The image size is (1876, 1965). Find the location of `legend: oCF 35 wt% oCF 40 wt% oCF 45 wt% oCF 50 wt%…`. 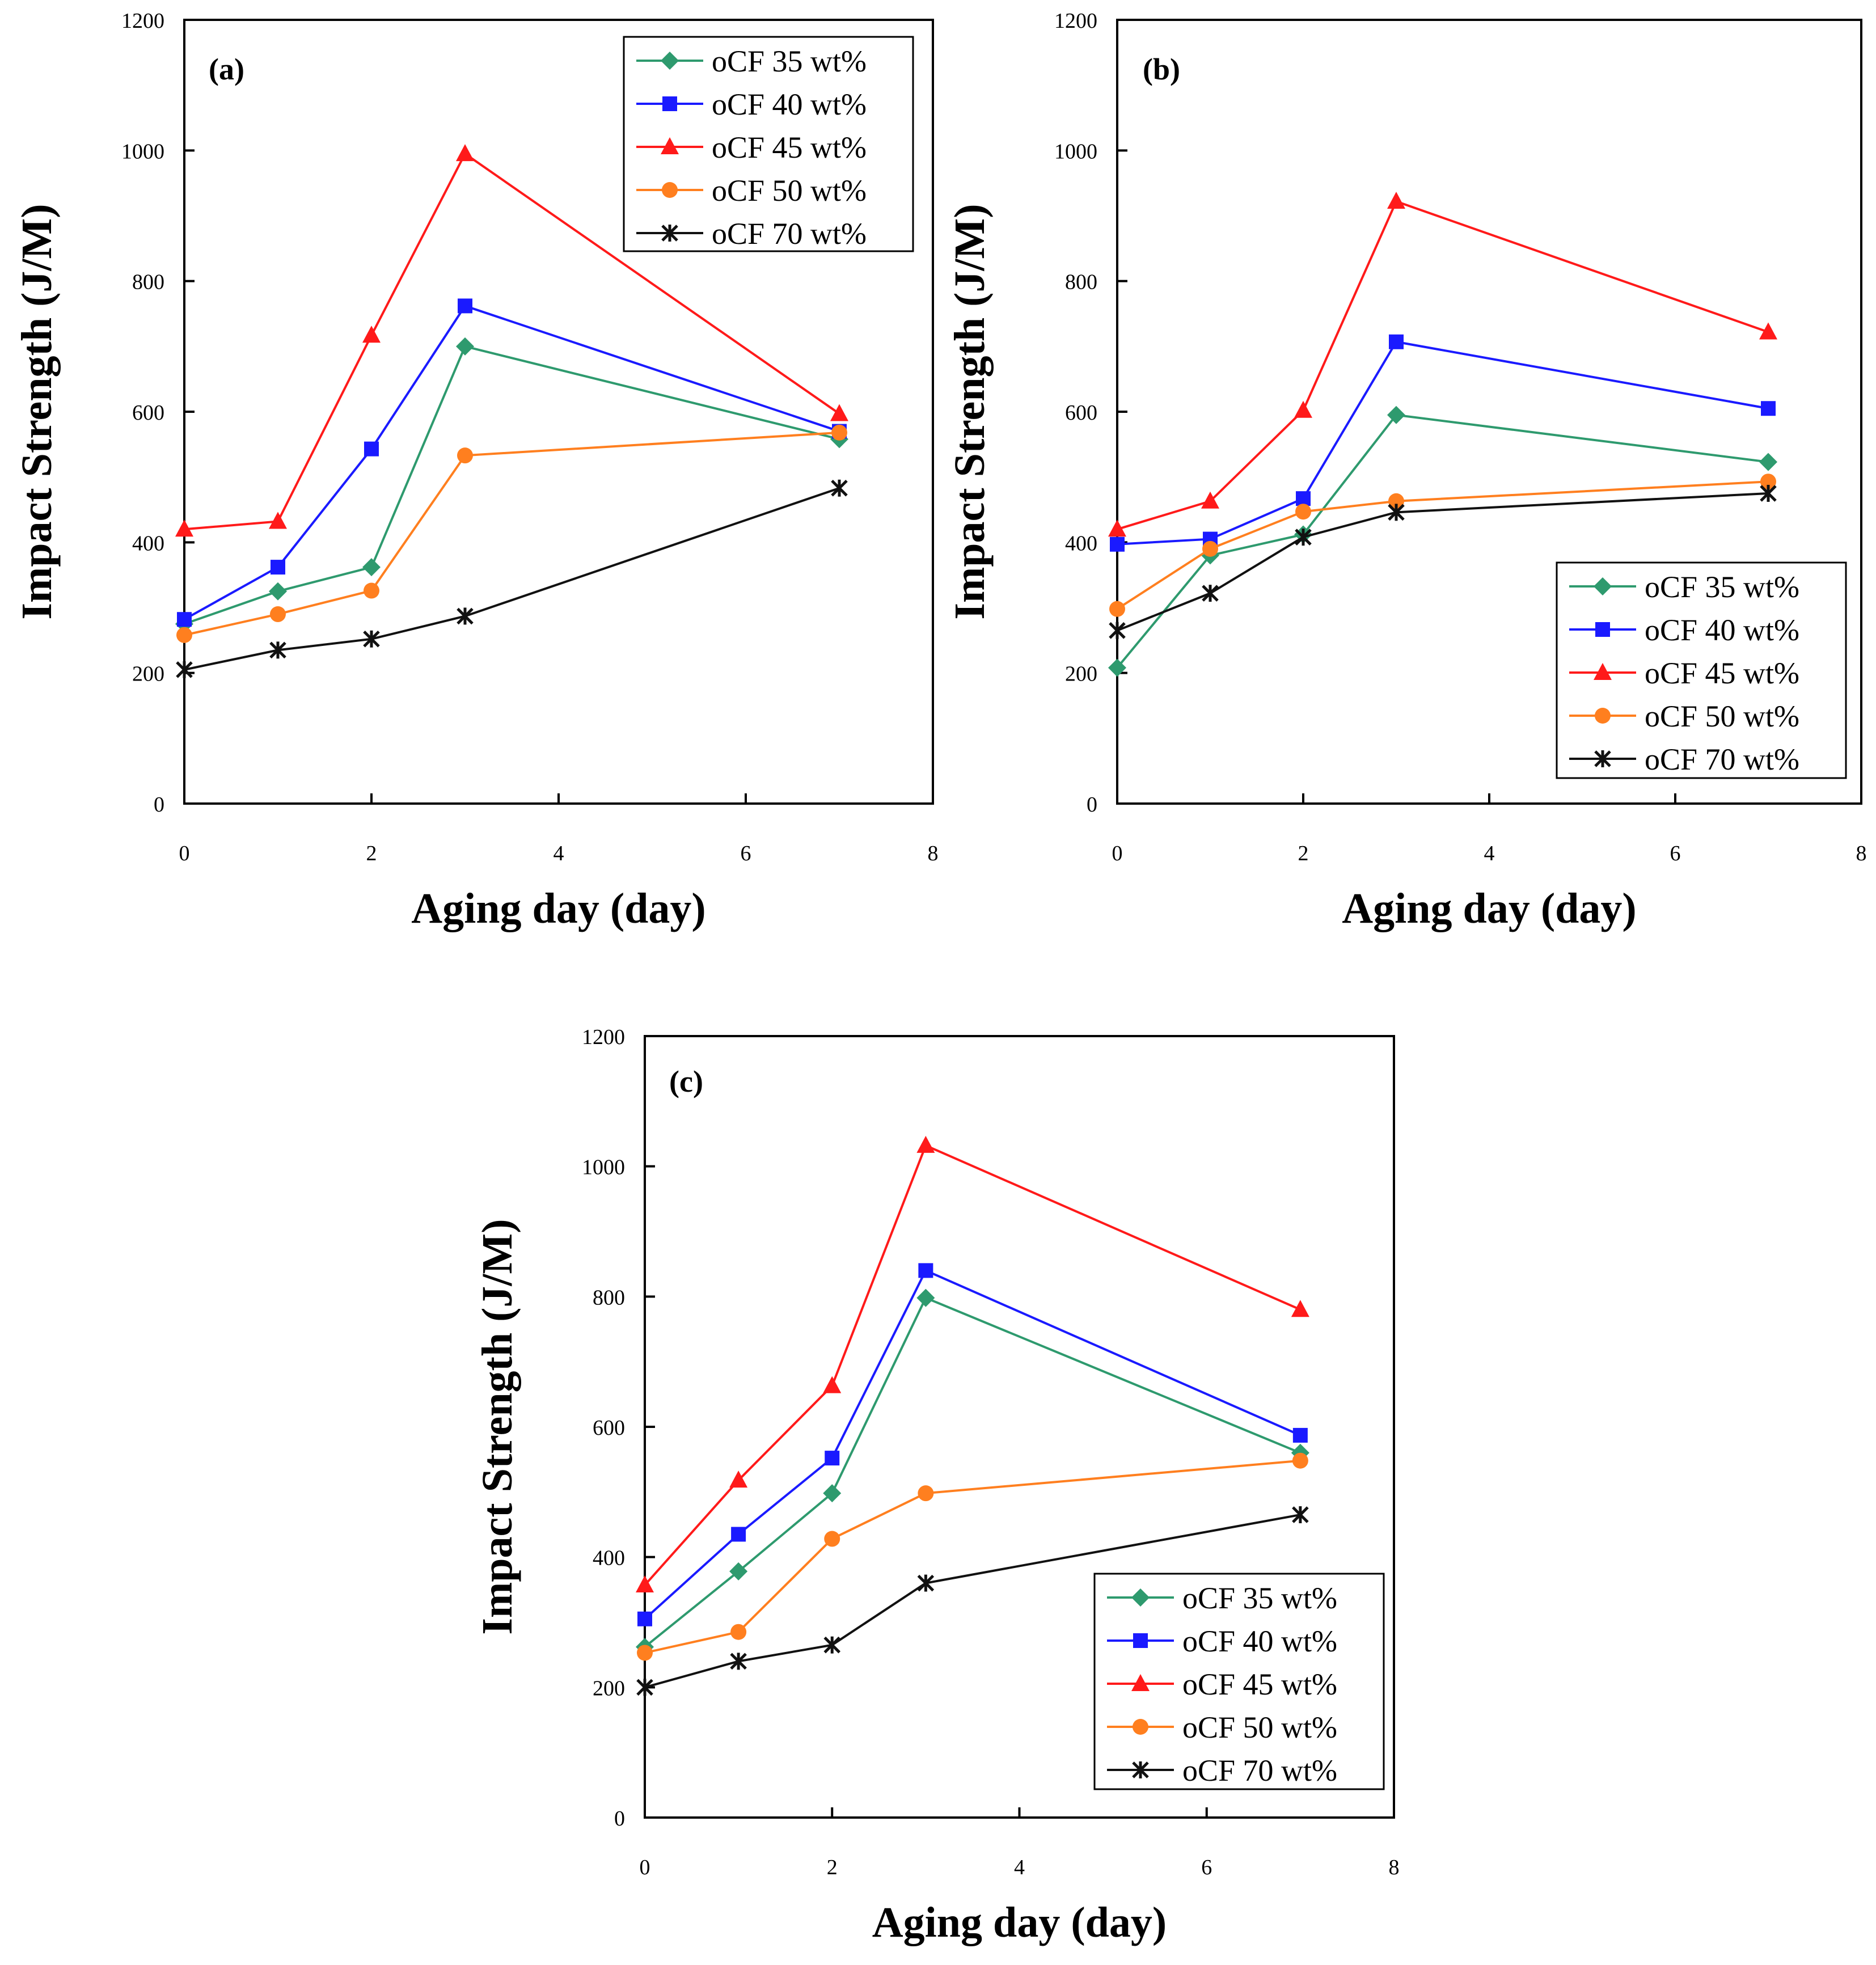

legend: oCF 35 wt% oCF 40 wt% oCF 45 wt% oCF 50 wt%… is located at coordinates (1701, 670).